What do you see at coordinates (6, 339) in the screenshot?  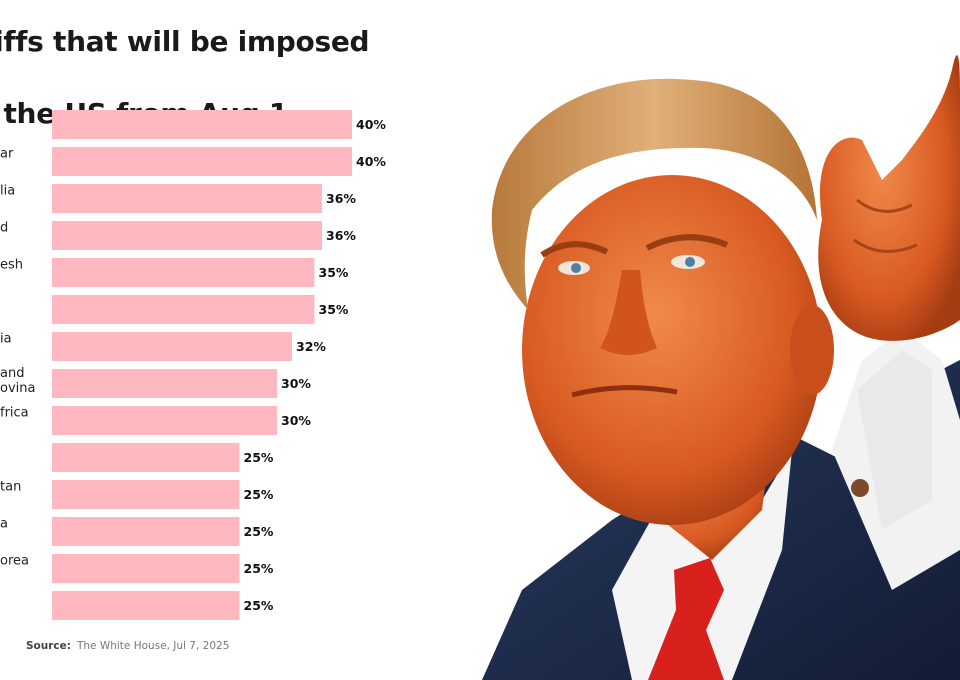 I see `category-label-6: ia` at bounding box center [6, 339].